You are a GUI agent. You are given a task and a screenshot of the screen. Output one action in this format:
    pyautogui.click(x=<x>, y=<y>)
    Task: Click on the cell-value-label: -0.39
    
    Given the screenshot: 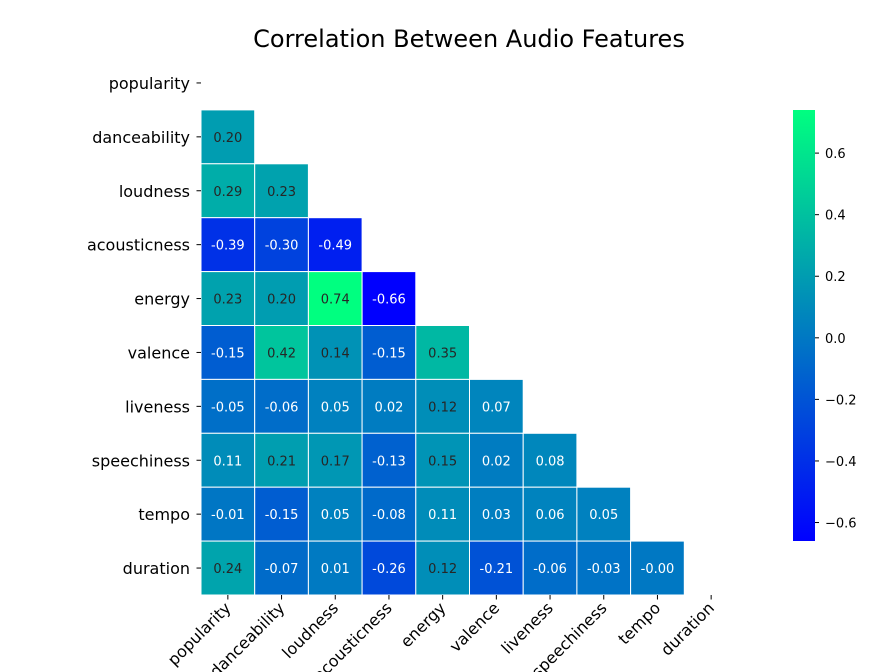 What is the action you would take?
    pyautogui.click(x=228, y=246)
    